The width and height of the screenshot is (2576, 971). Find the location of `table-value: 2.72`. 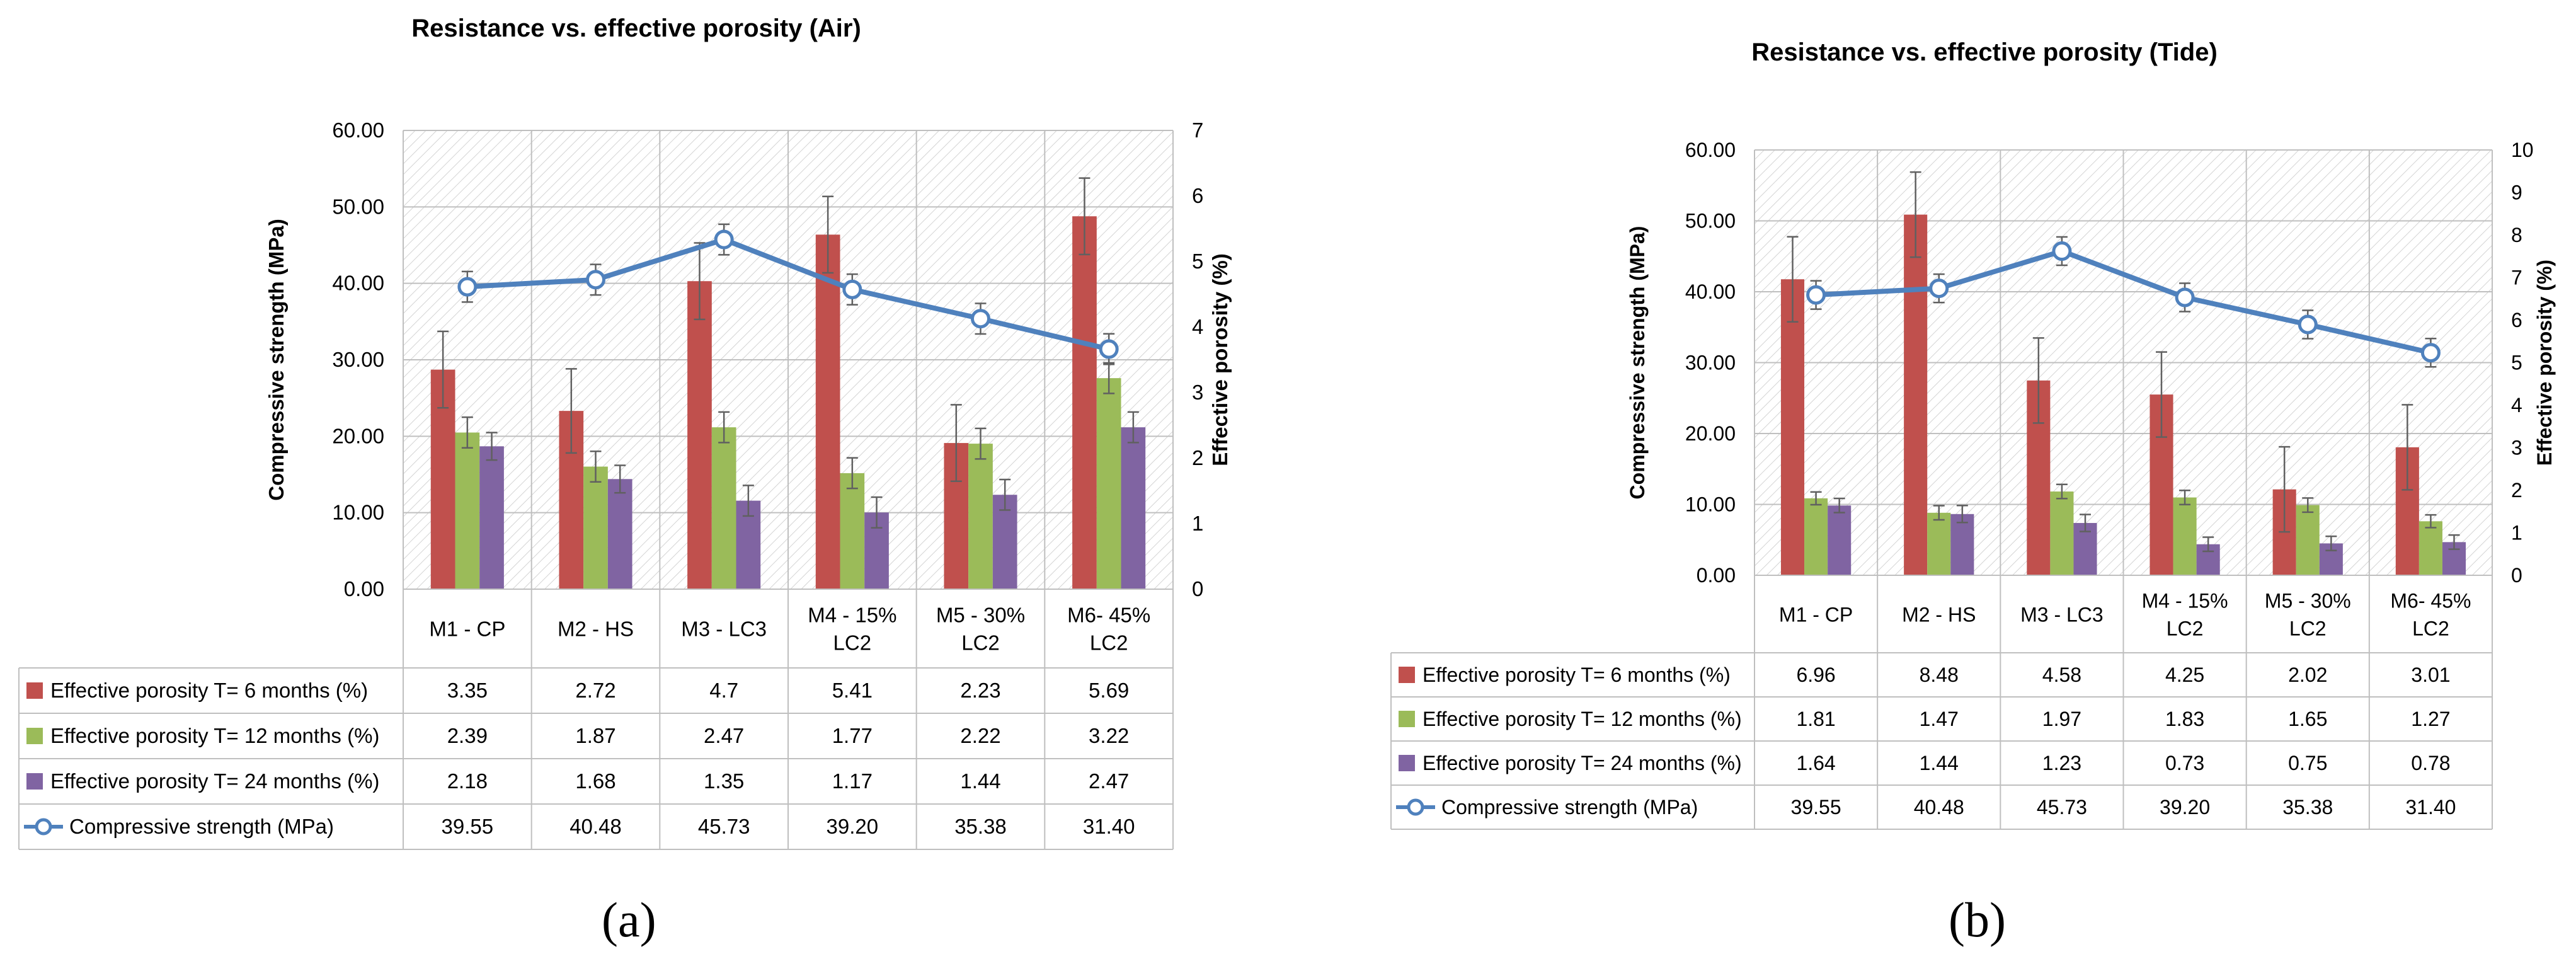

table-value: 2.72 is located at coordinates (595, 690).